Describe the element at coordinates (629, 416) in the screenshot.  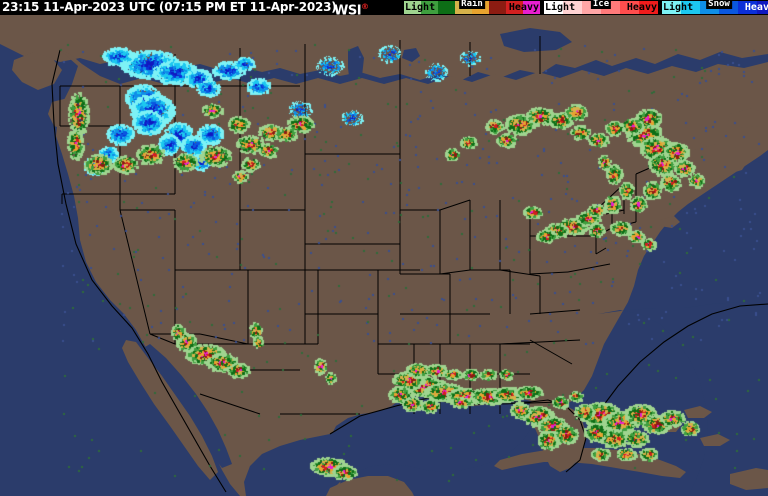
I see `bahamas-island-a` at that location.